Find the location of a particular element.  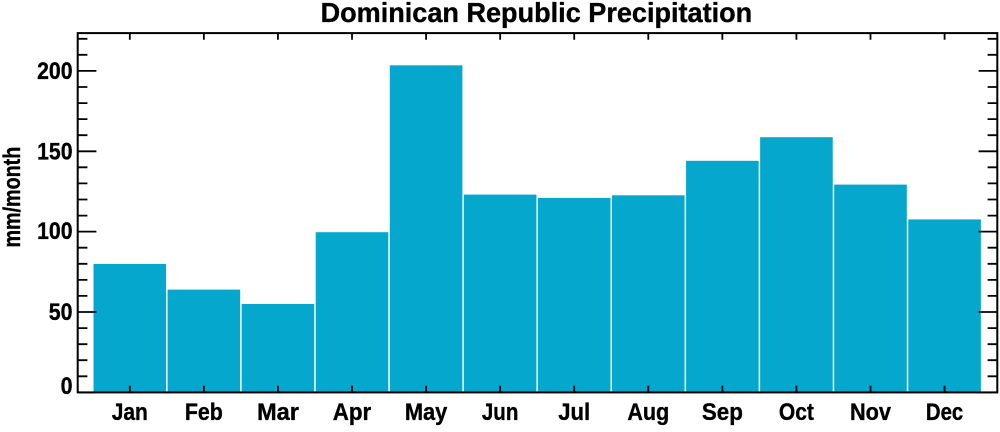

svg-text: 100 is located at coordinates (54, 231).